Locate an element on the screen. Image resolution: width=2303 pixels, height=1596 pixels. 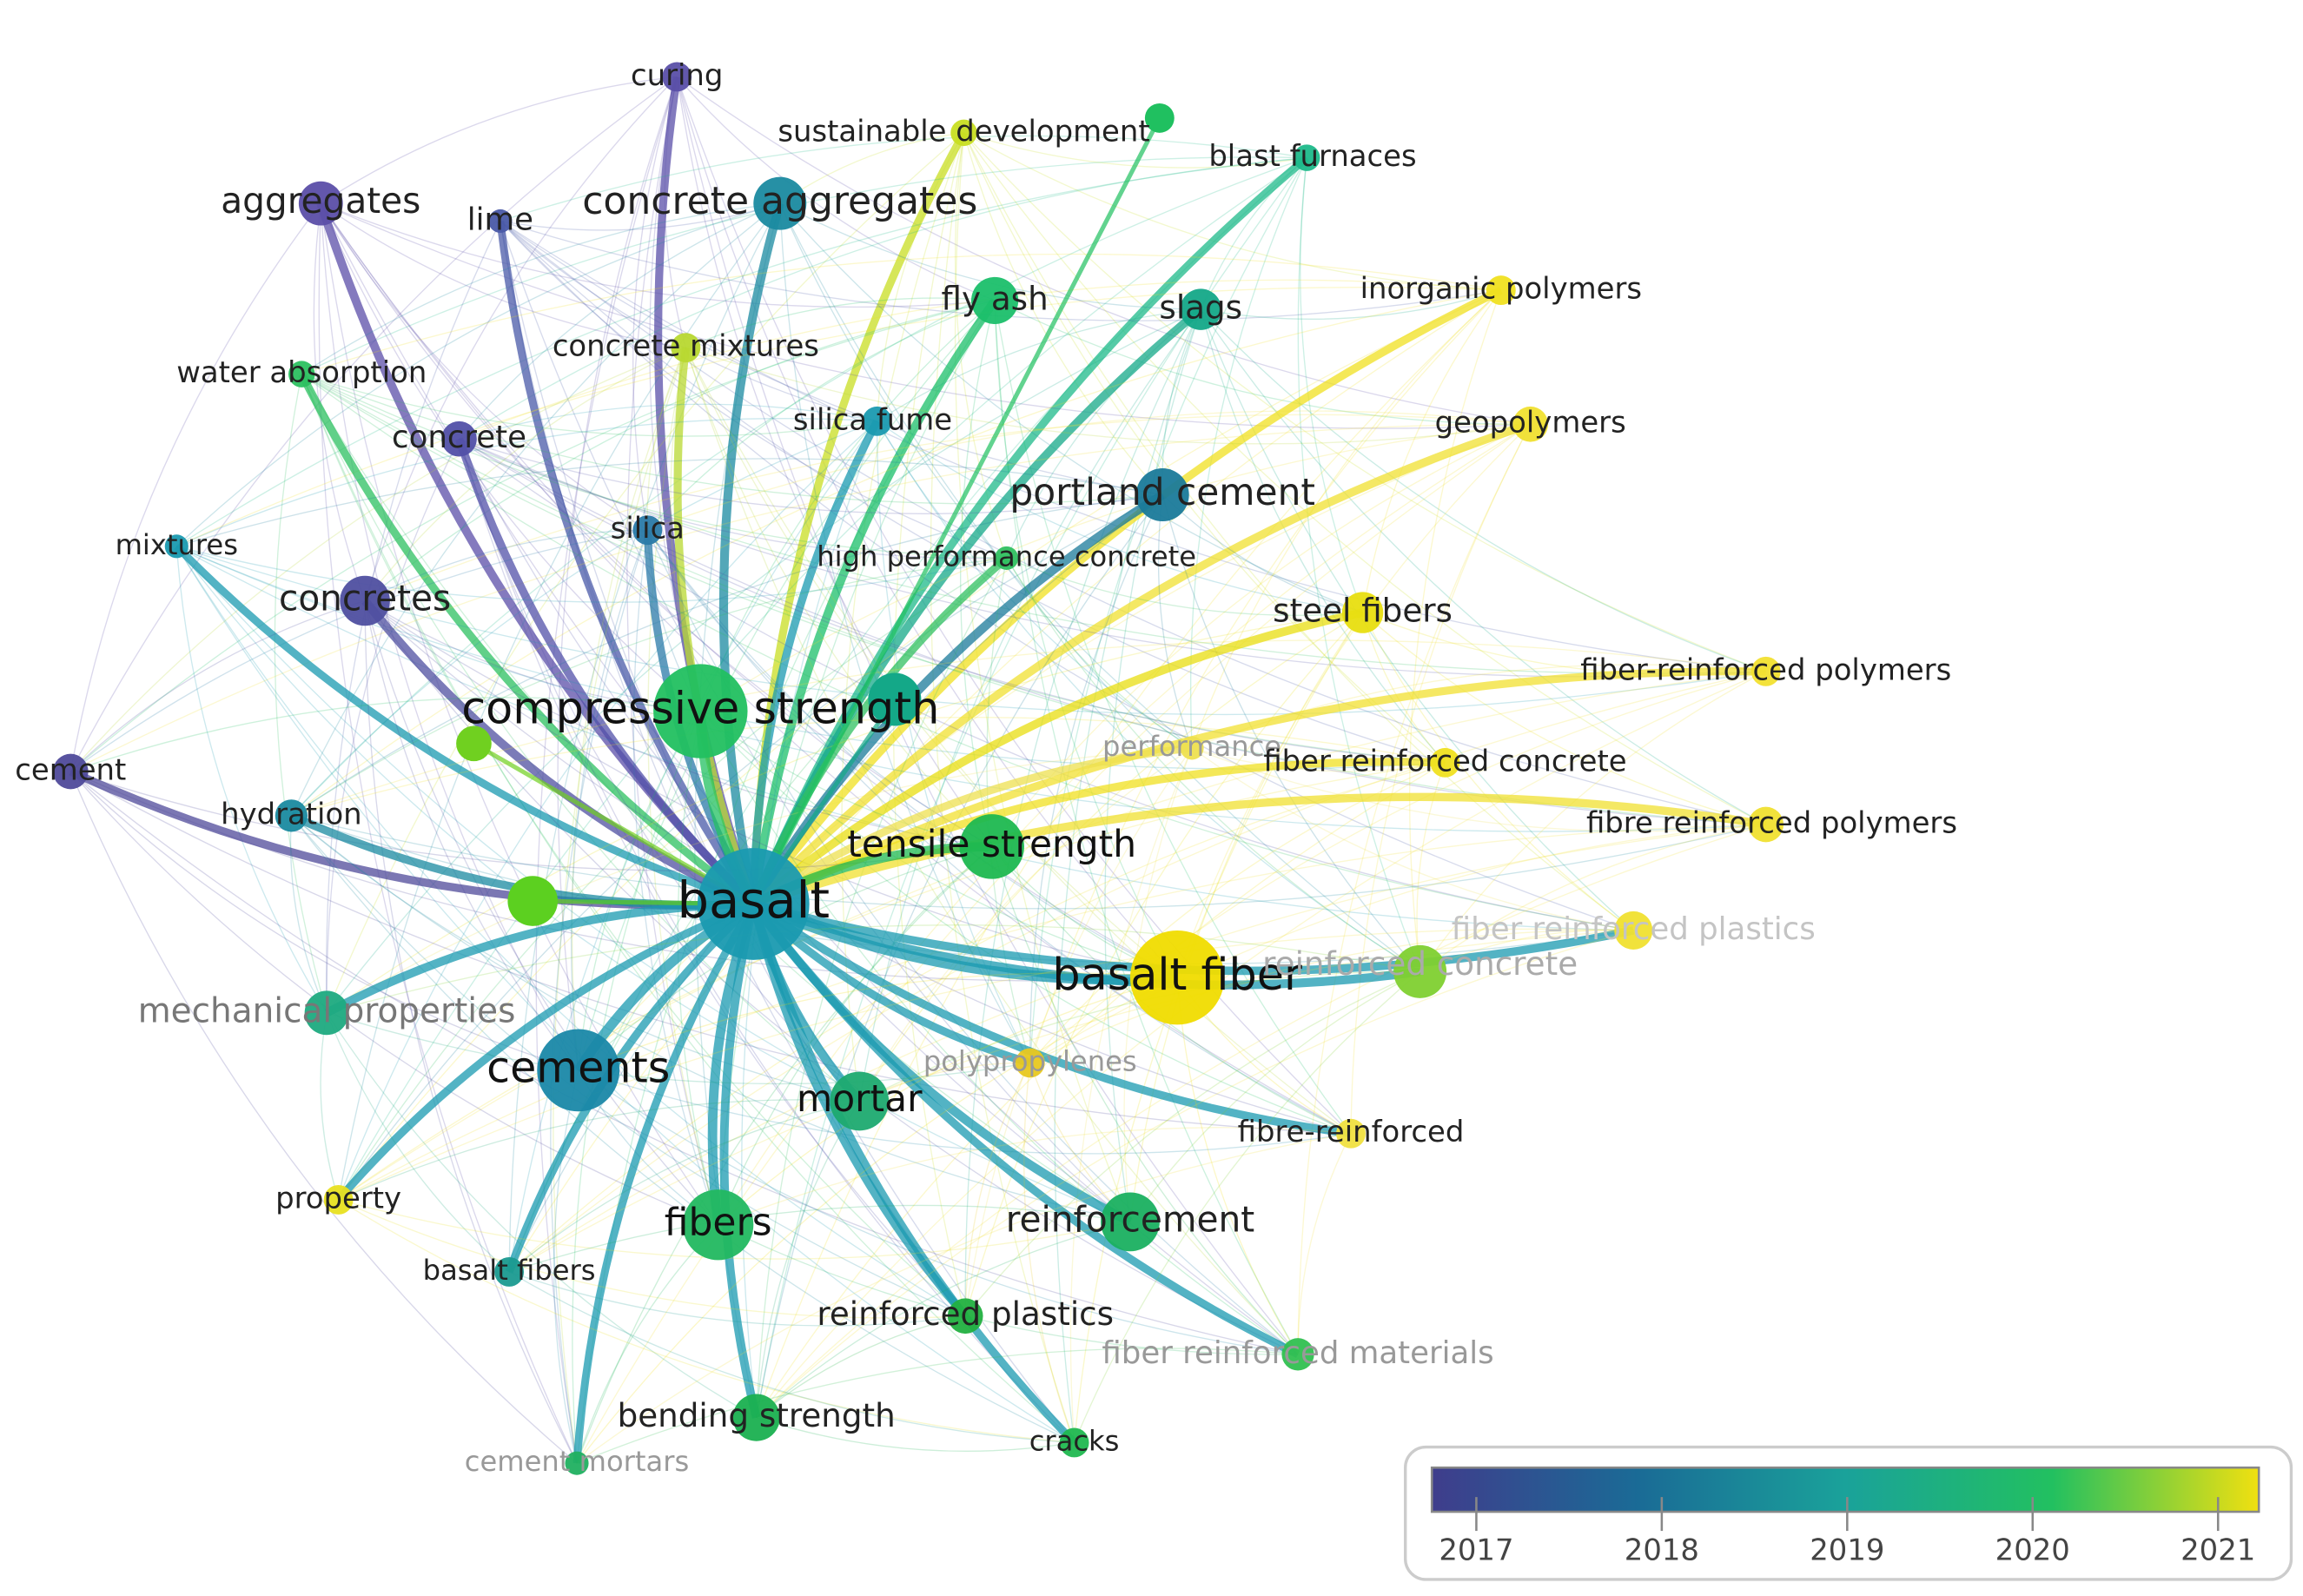
node-label: compressive strength is located at coordinates (700, 708).